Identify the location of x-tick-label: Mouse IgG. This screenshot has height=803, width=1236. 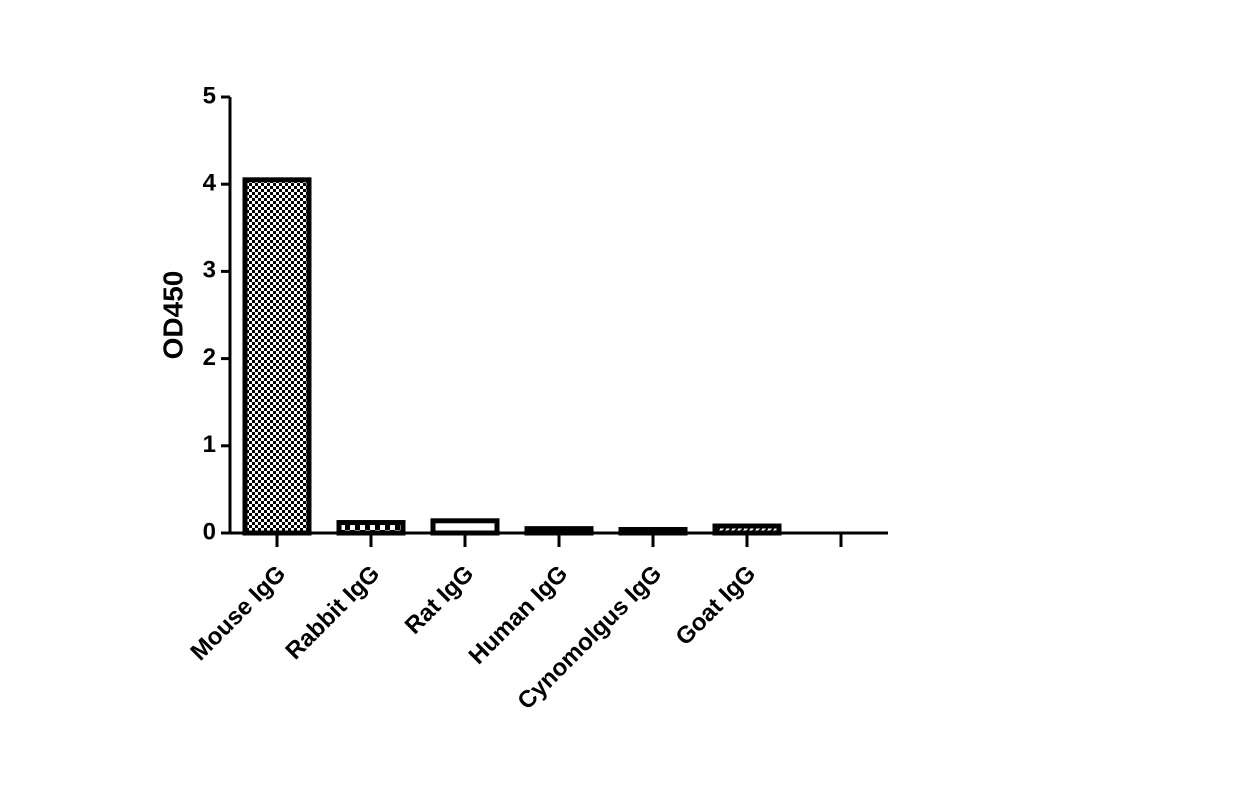
(238, 613).